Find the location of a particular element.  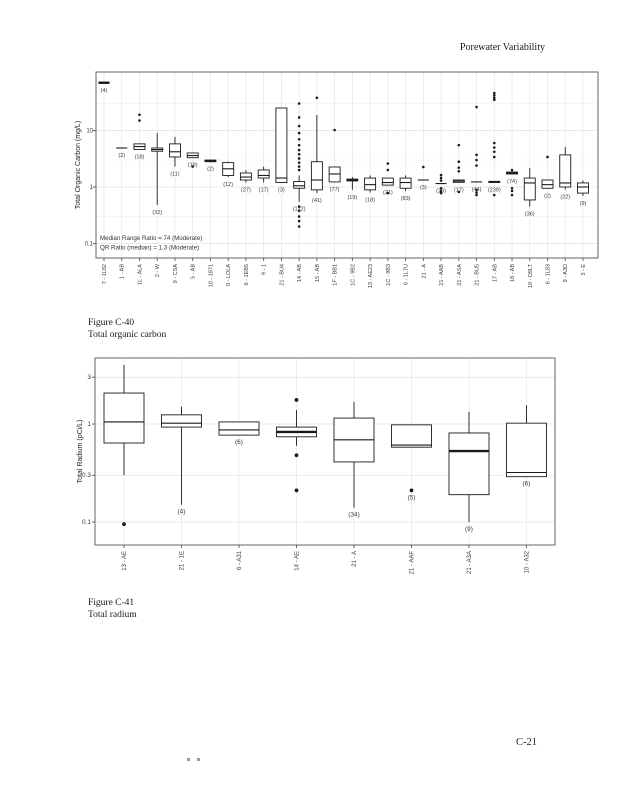

box-plot-item: (4) is located at coordinates (181, 461).